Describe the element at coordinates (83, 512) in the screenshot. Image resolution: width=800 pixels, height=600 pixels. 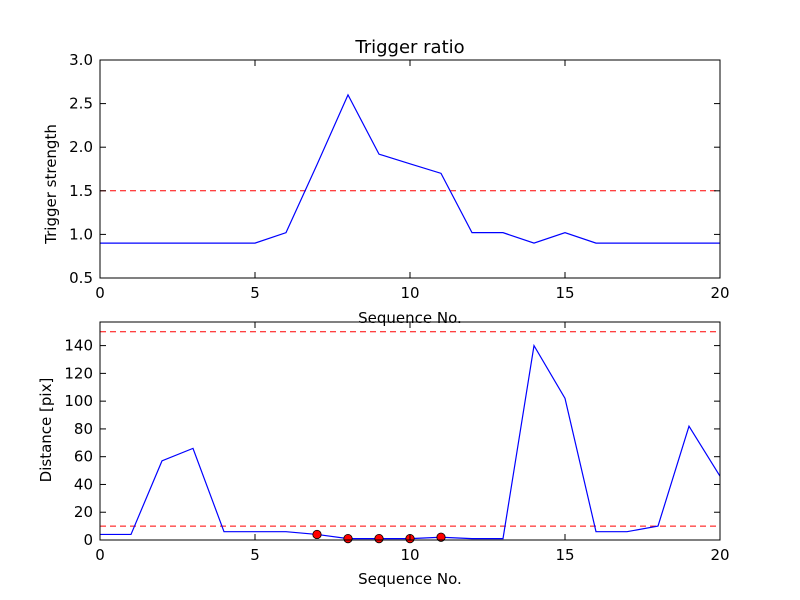
I see `y-tick-label: 20` at that location.